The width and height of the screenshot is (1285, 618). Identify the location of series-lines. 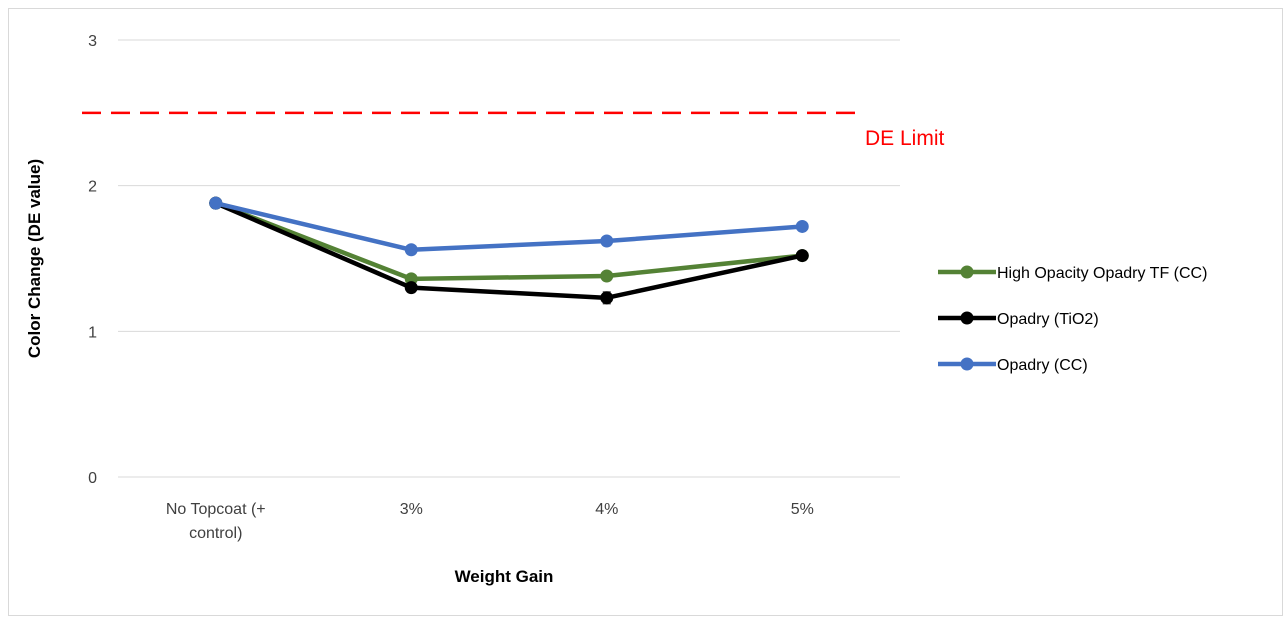
(509, 250).